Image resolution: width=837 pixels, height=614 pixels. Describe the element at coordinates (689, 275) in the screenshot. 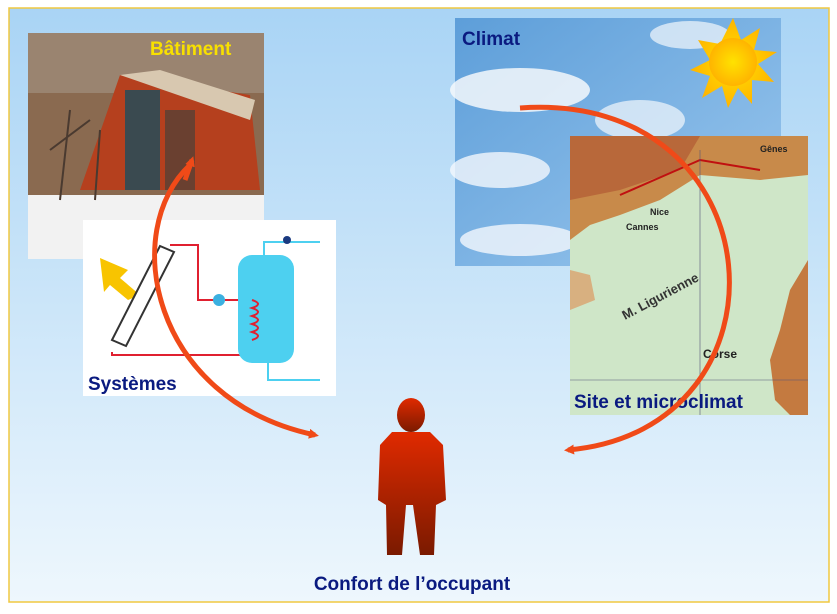

I see `site-map` at that location.